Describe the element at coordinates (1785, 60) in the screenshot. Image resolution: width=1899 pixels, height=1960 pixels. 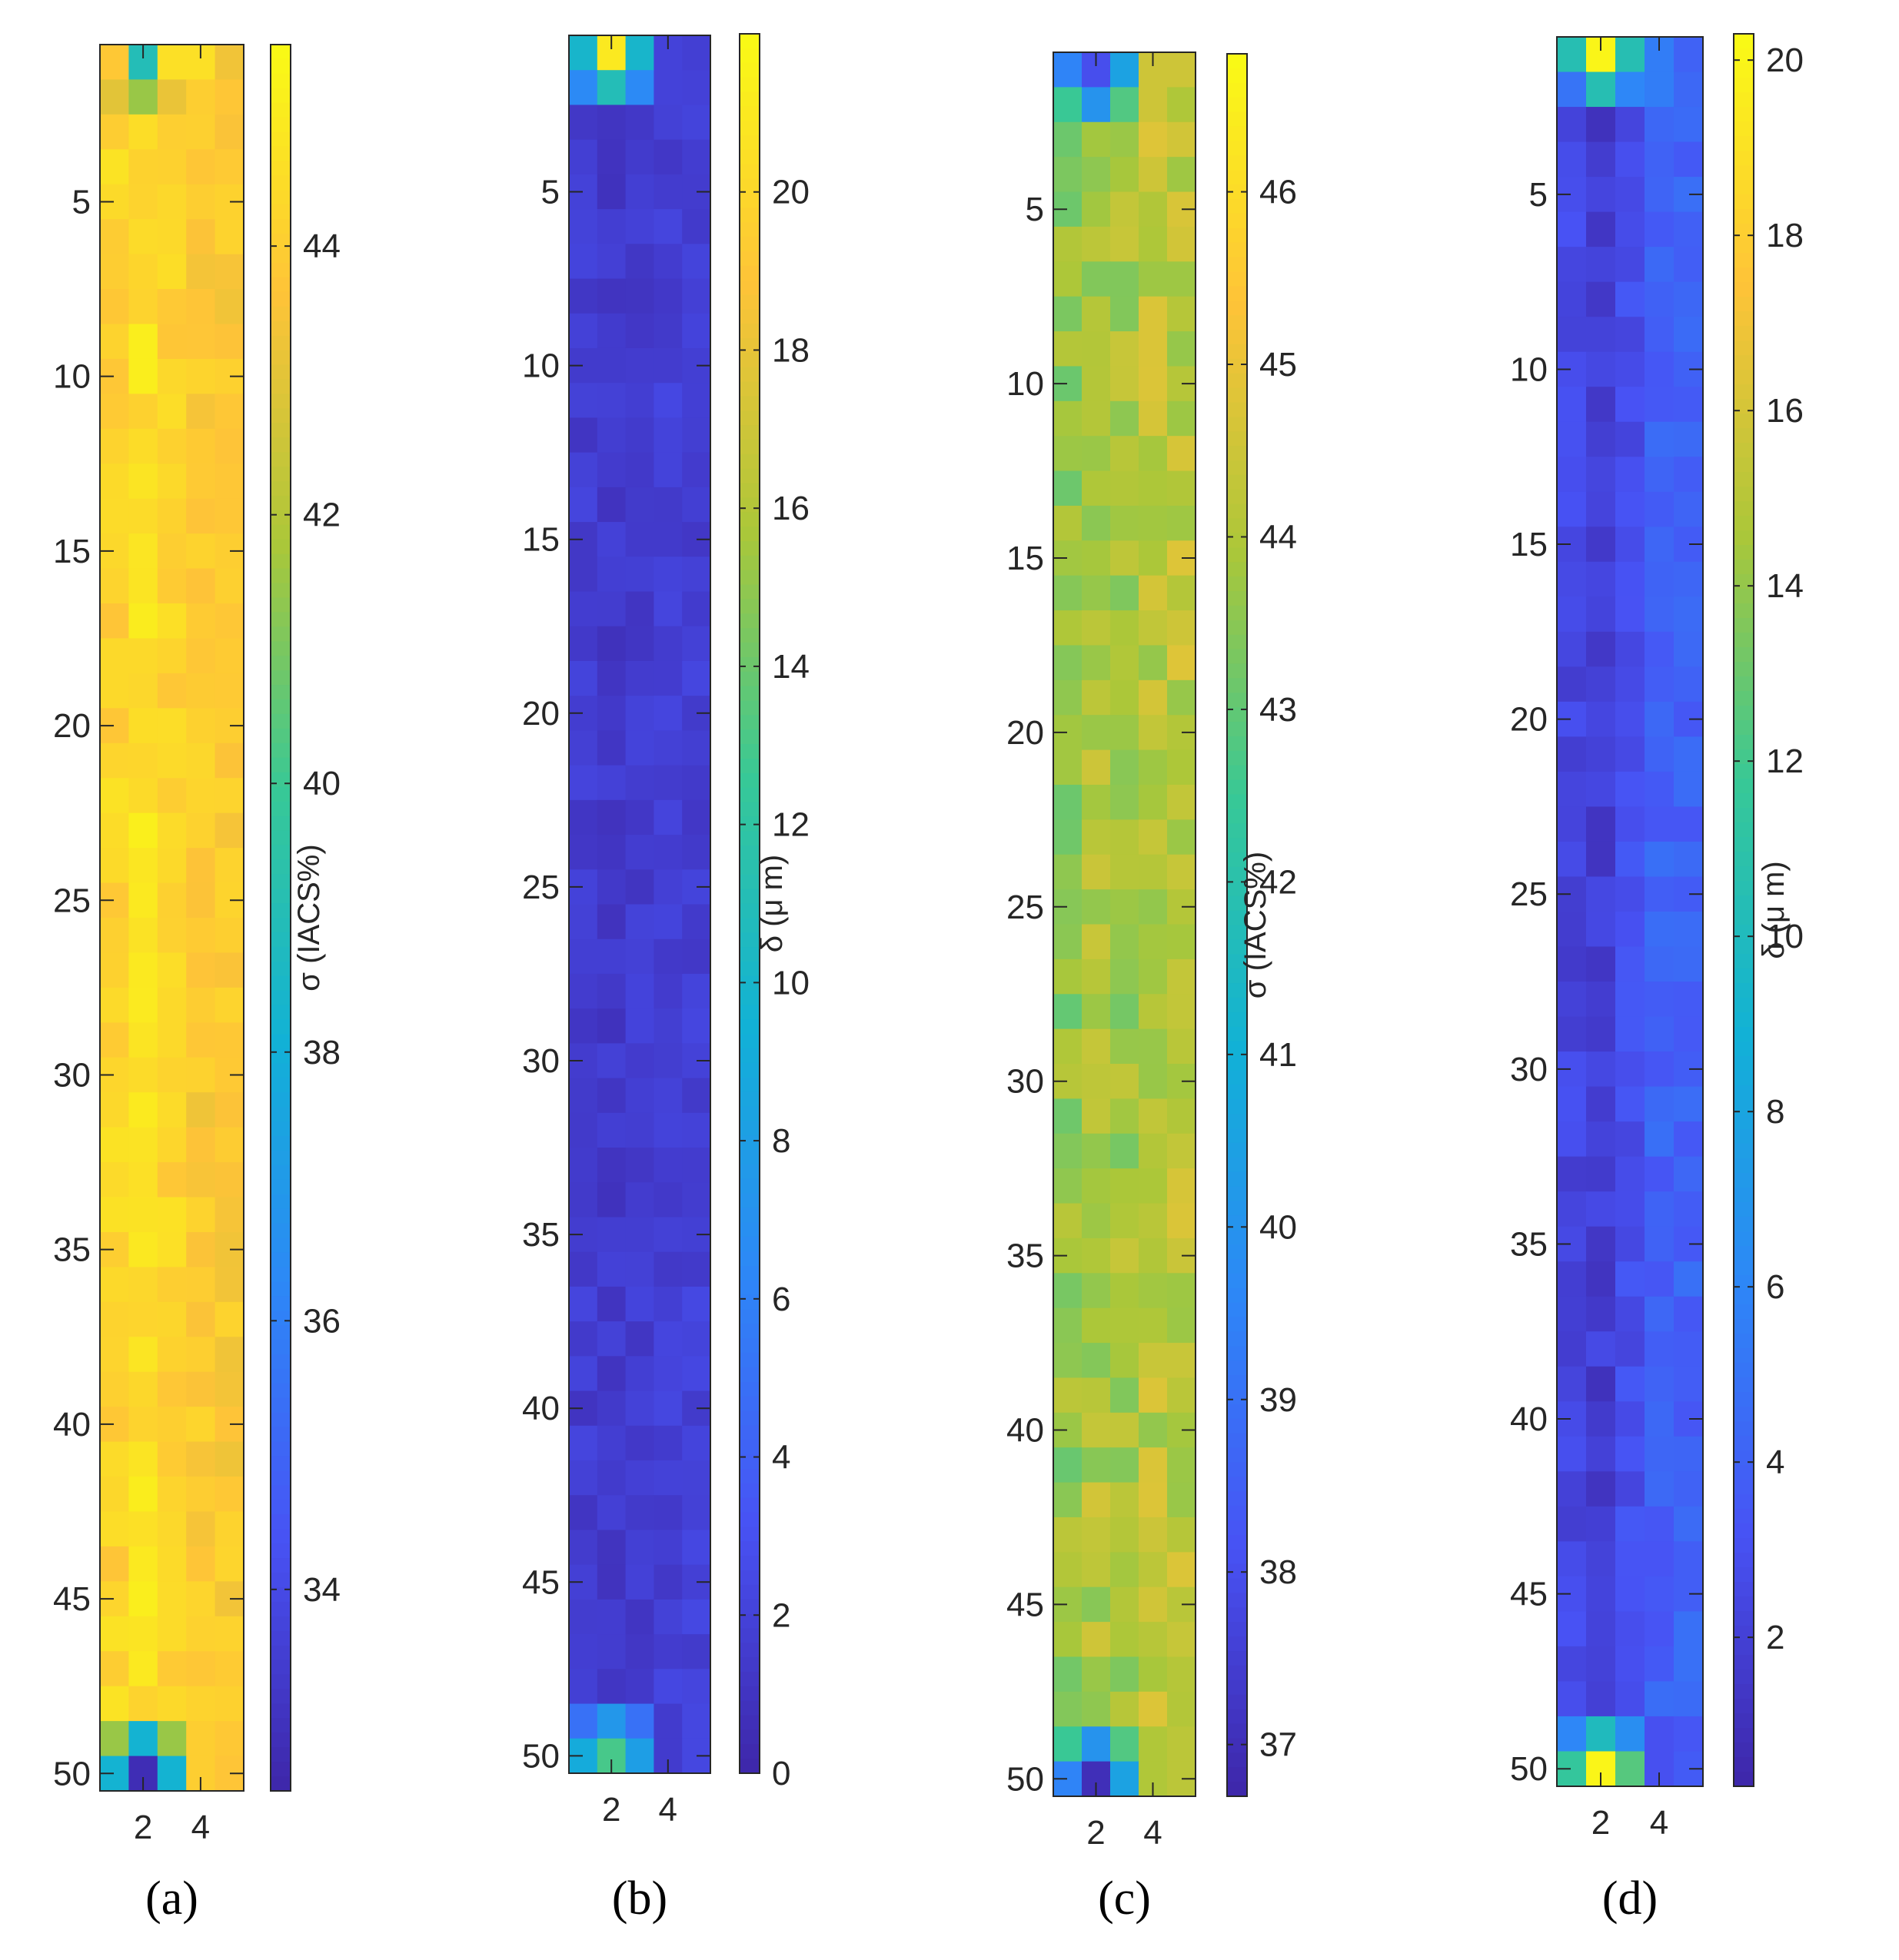
I see `colorbar-tick-label: 20` at that location.